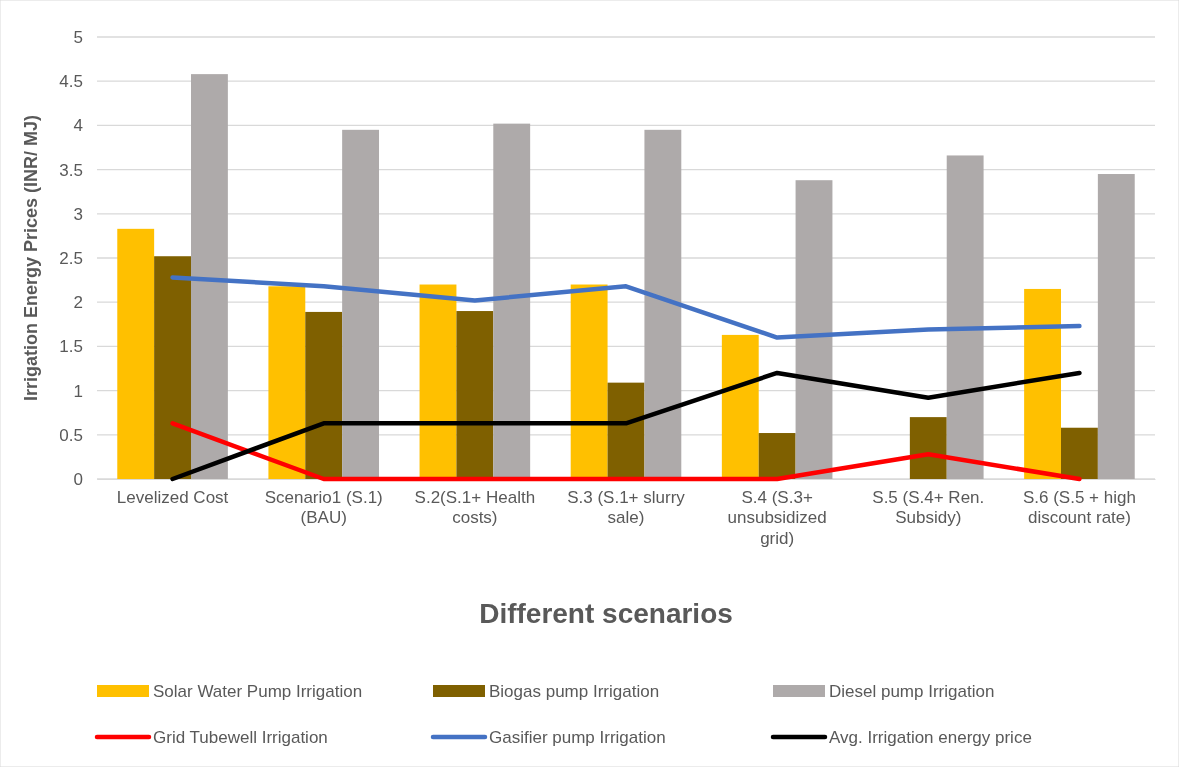 The image size is (1179, 767). Describe the element at coordinates (31, 258) in the screenshot. I see `y-axis-title: Irrigation Energy Prices (INR/ MJ)` at that location.